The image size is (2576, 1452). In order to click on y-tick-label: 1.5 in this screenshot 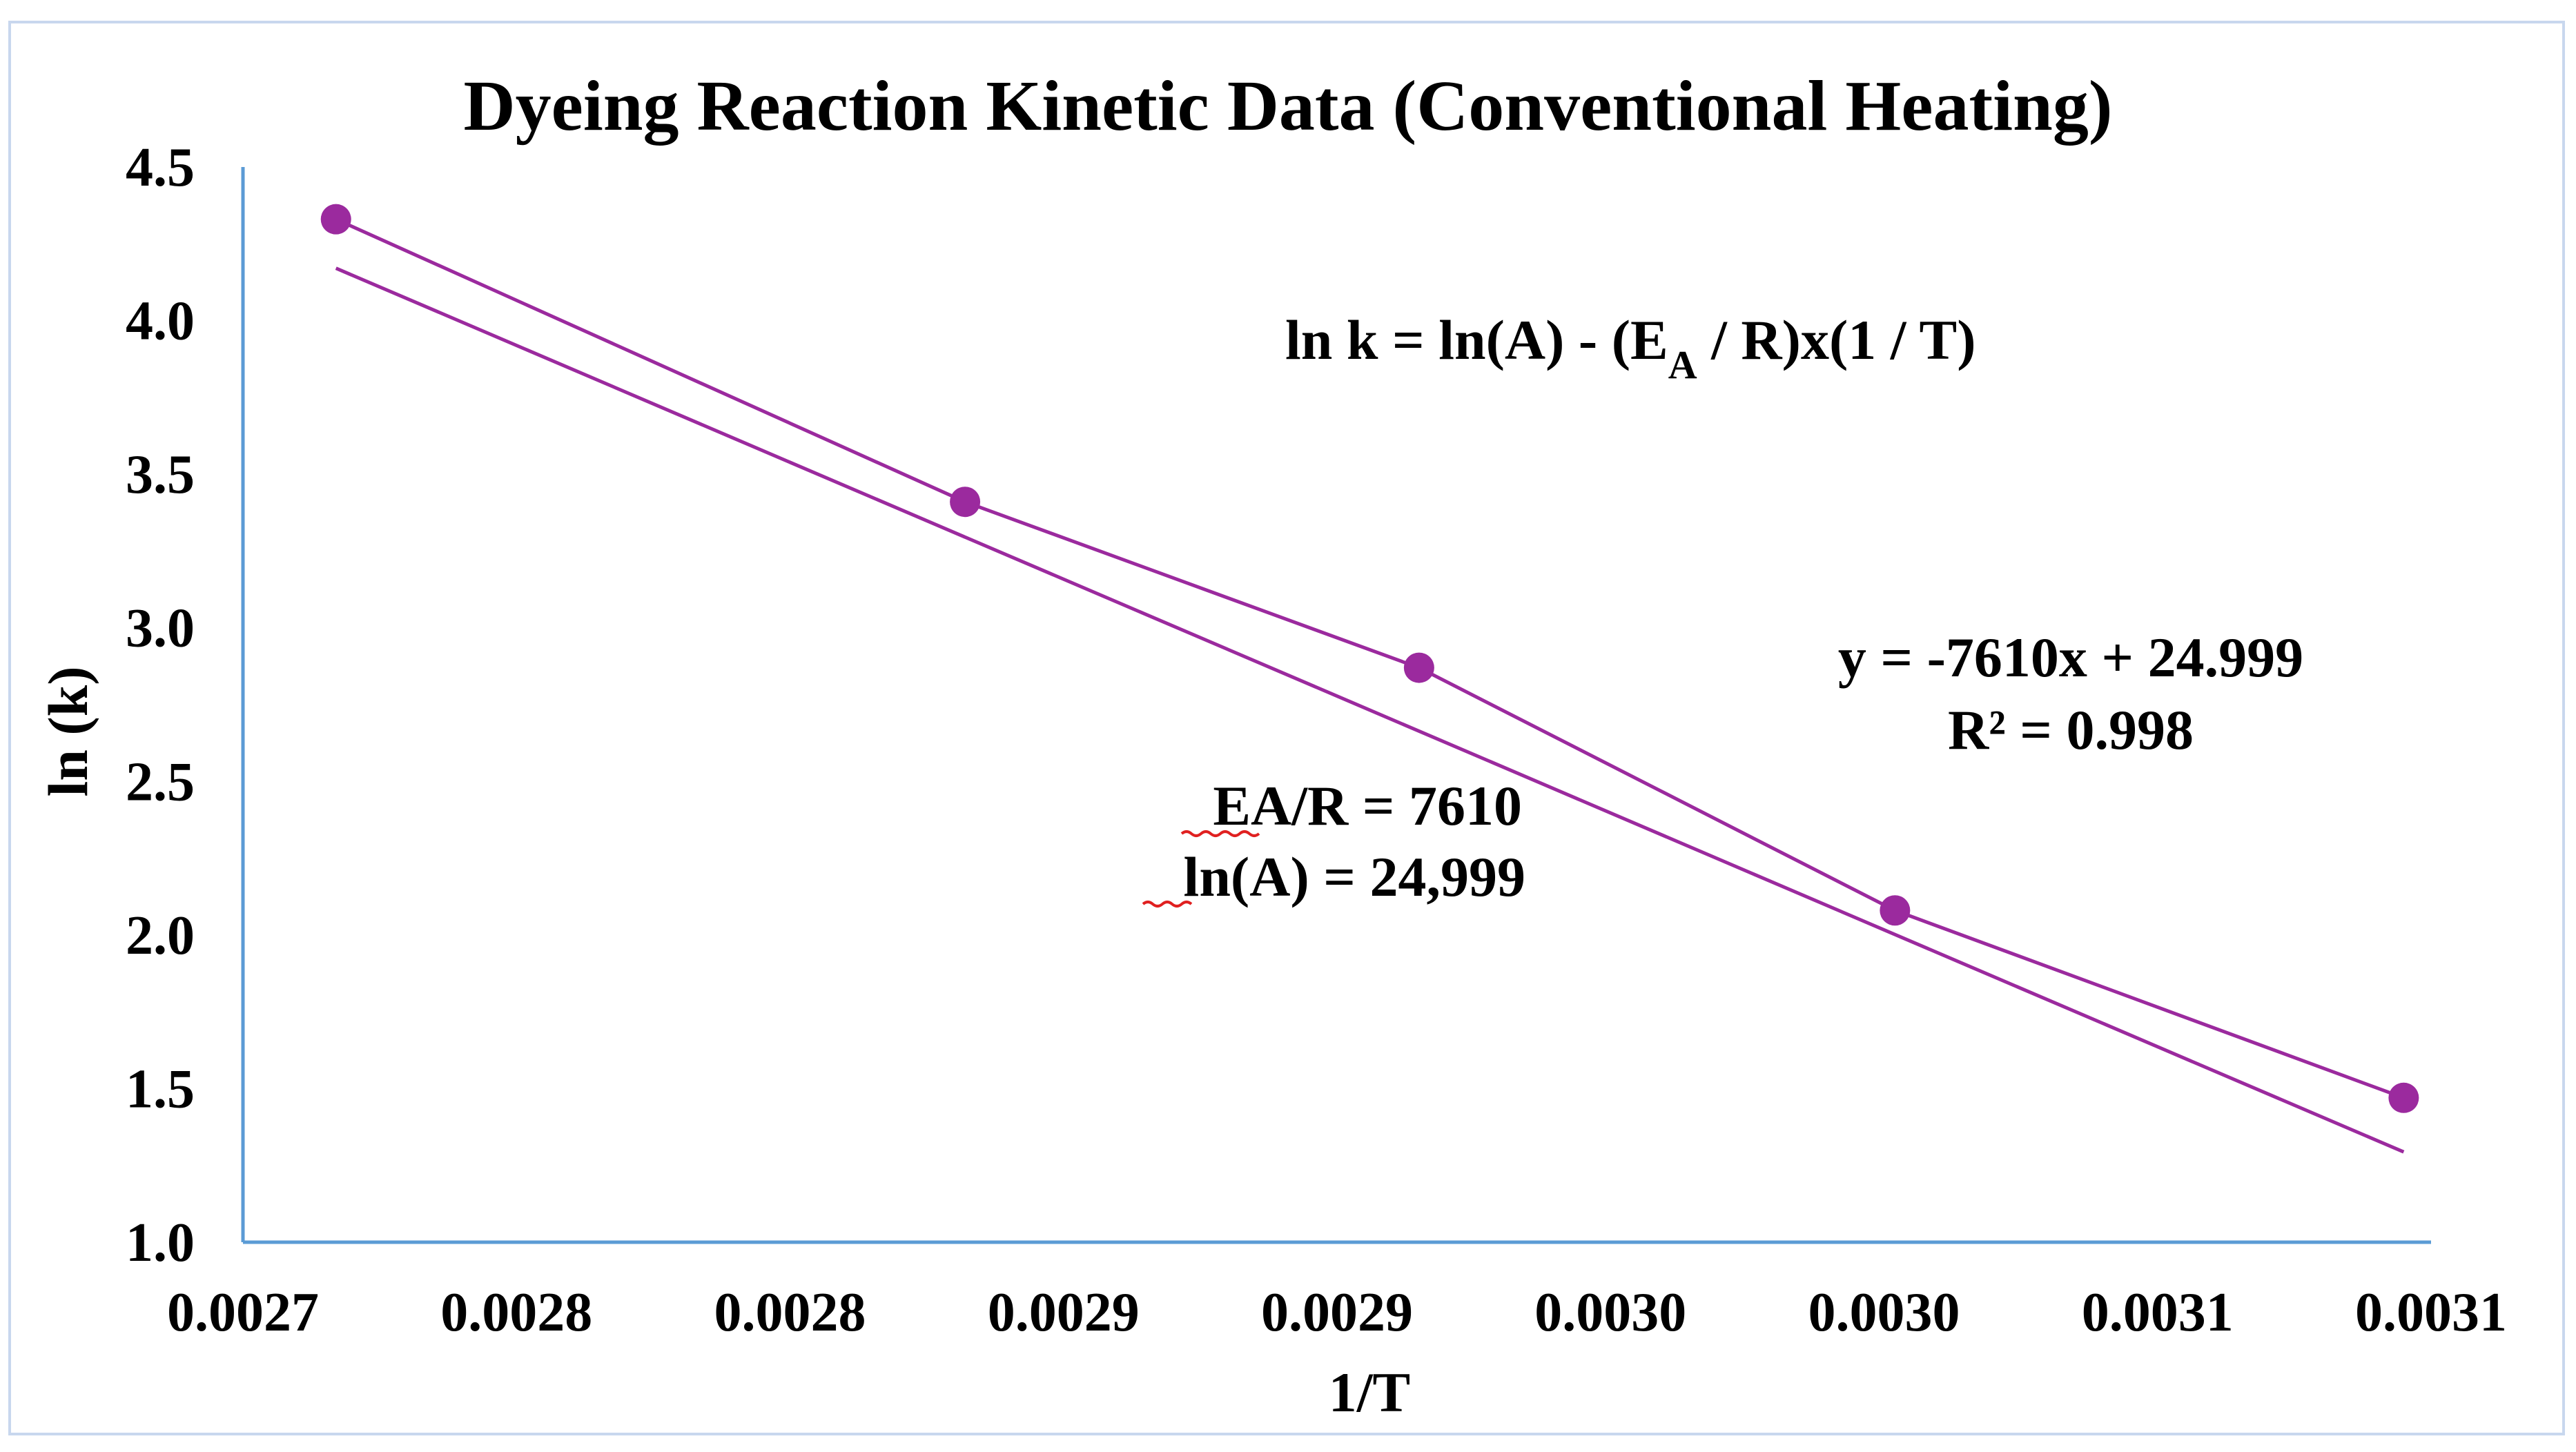, I will do `click(160, 1089)`.